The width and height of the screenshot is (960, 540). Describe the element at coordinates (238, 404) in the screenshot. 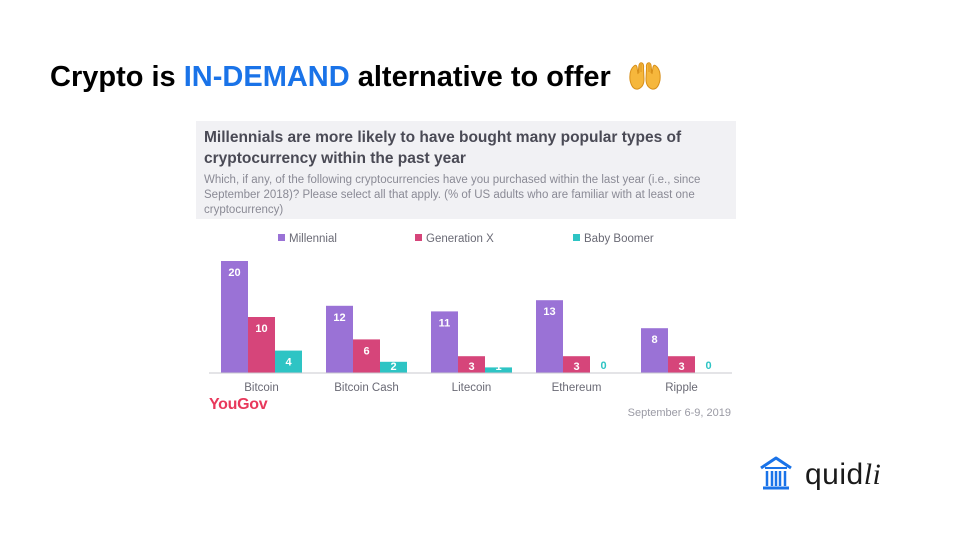

I see `source-logo: YouGov` at that location.